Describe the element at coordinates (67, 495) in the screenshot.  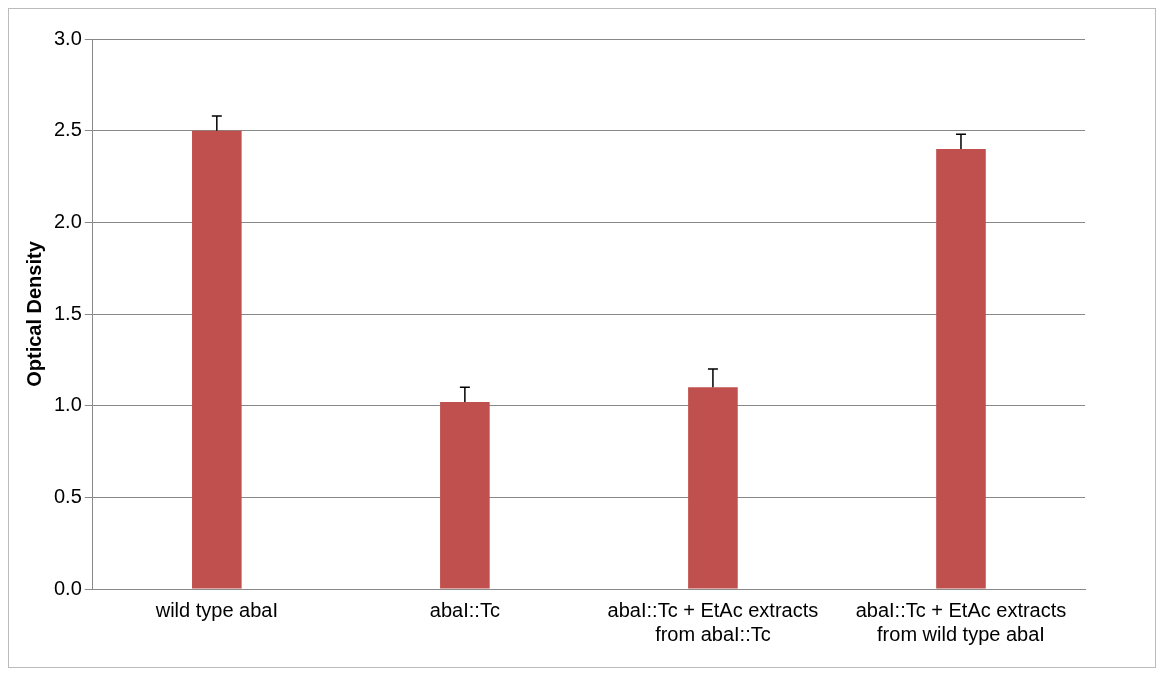
I see `y-tick-label: 0.5` at that location.